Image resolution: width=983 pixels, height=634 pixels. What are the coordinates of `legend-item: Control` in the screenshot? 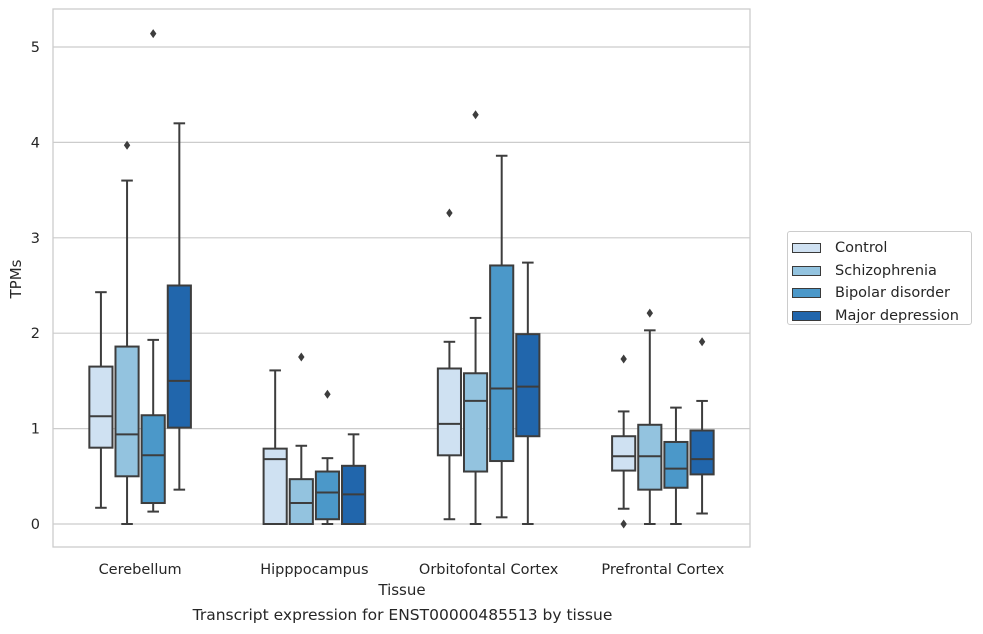 It's located at (881, 248).